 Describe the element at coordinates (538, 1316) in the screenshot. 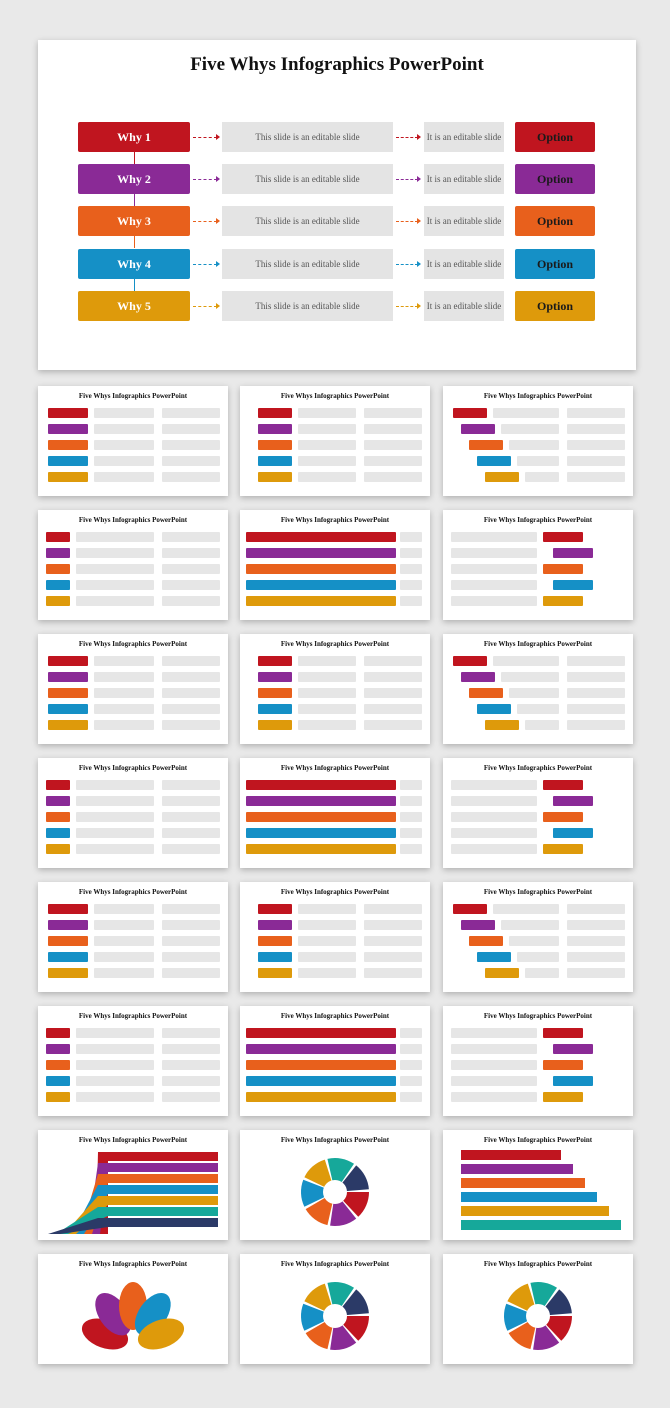

I see `infographic-graphic` at that location.